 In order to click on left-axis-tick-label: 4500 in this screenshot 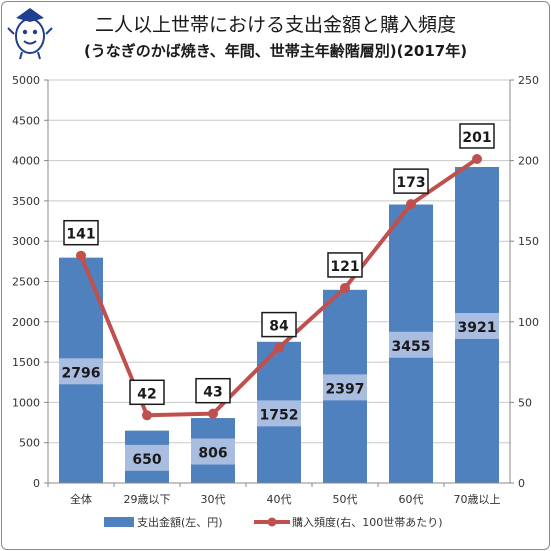, I will do `click(26, 120)`.